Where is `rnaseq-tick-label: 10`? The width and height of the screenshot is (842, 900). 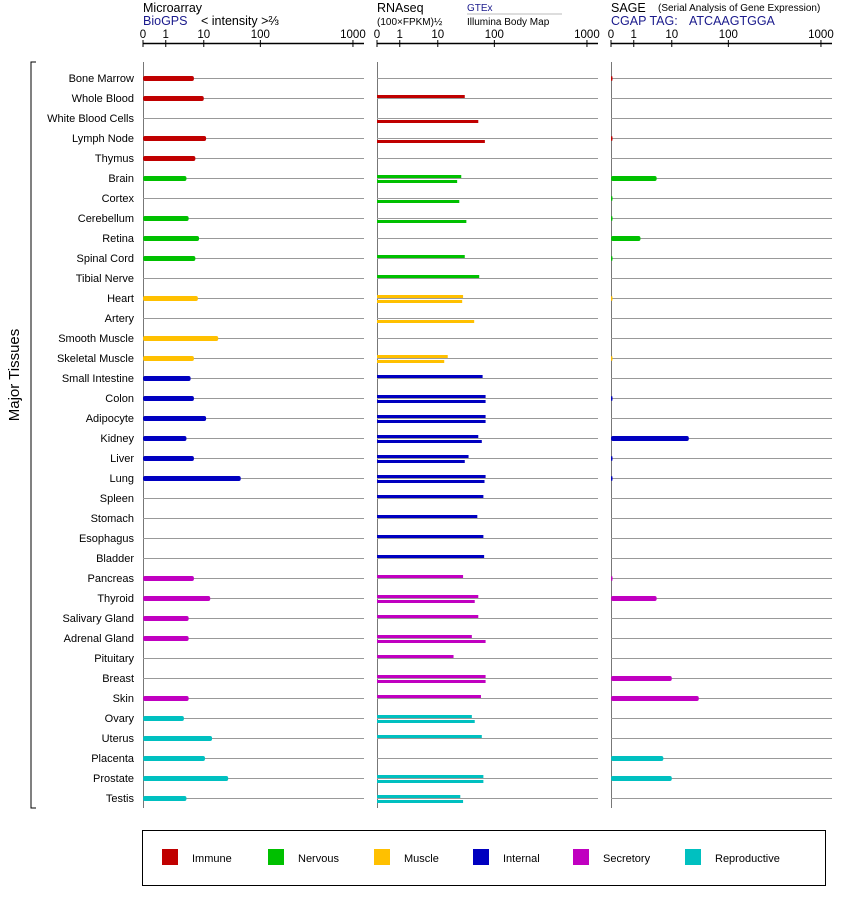 rnaseq-tick-label: 10 is located at coordinates (437, 35).